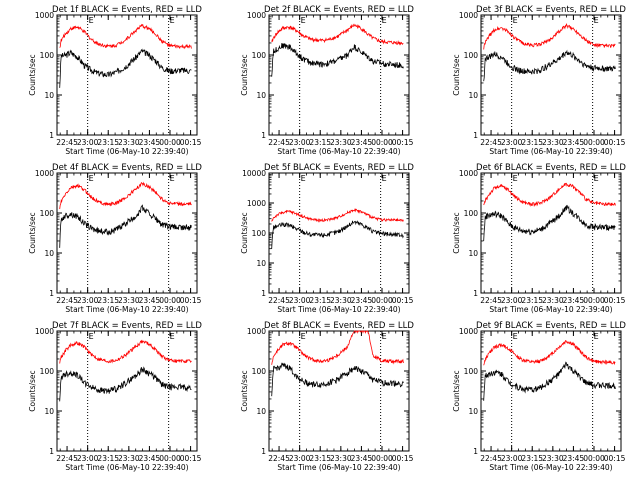 This screenshot has height=480, width=640. Describe the element at coordinates (339, 326) in the screenshot. I see `chart-title: Det 8f BLACK = Events, RED = LLD` at that location.